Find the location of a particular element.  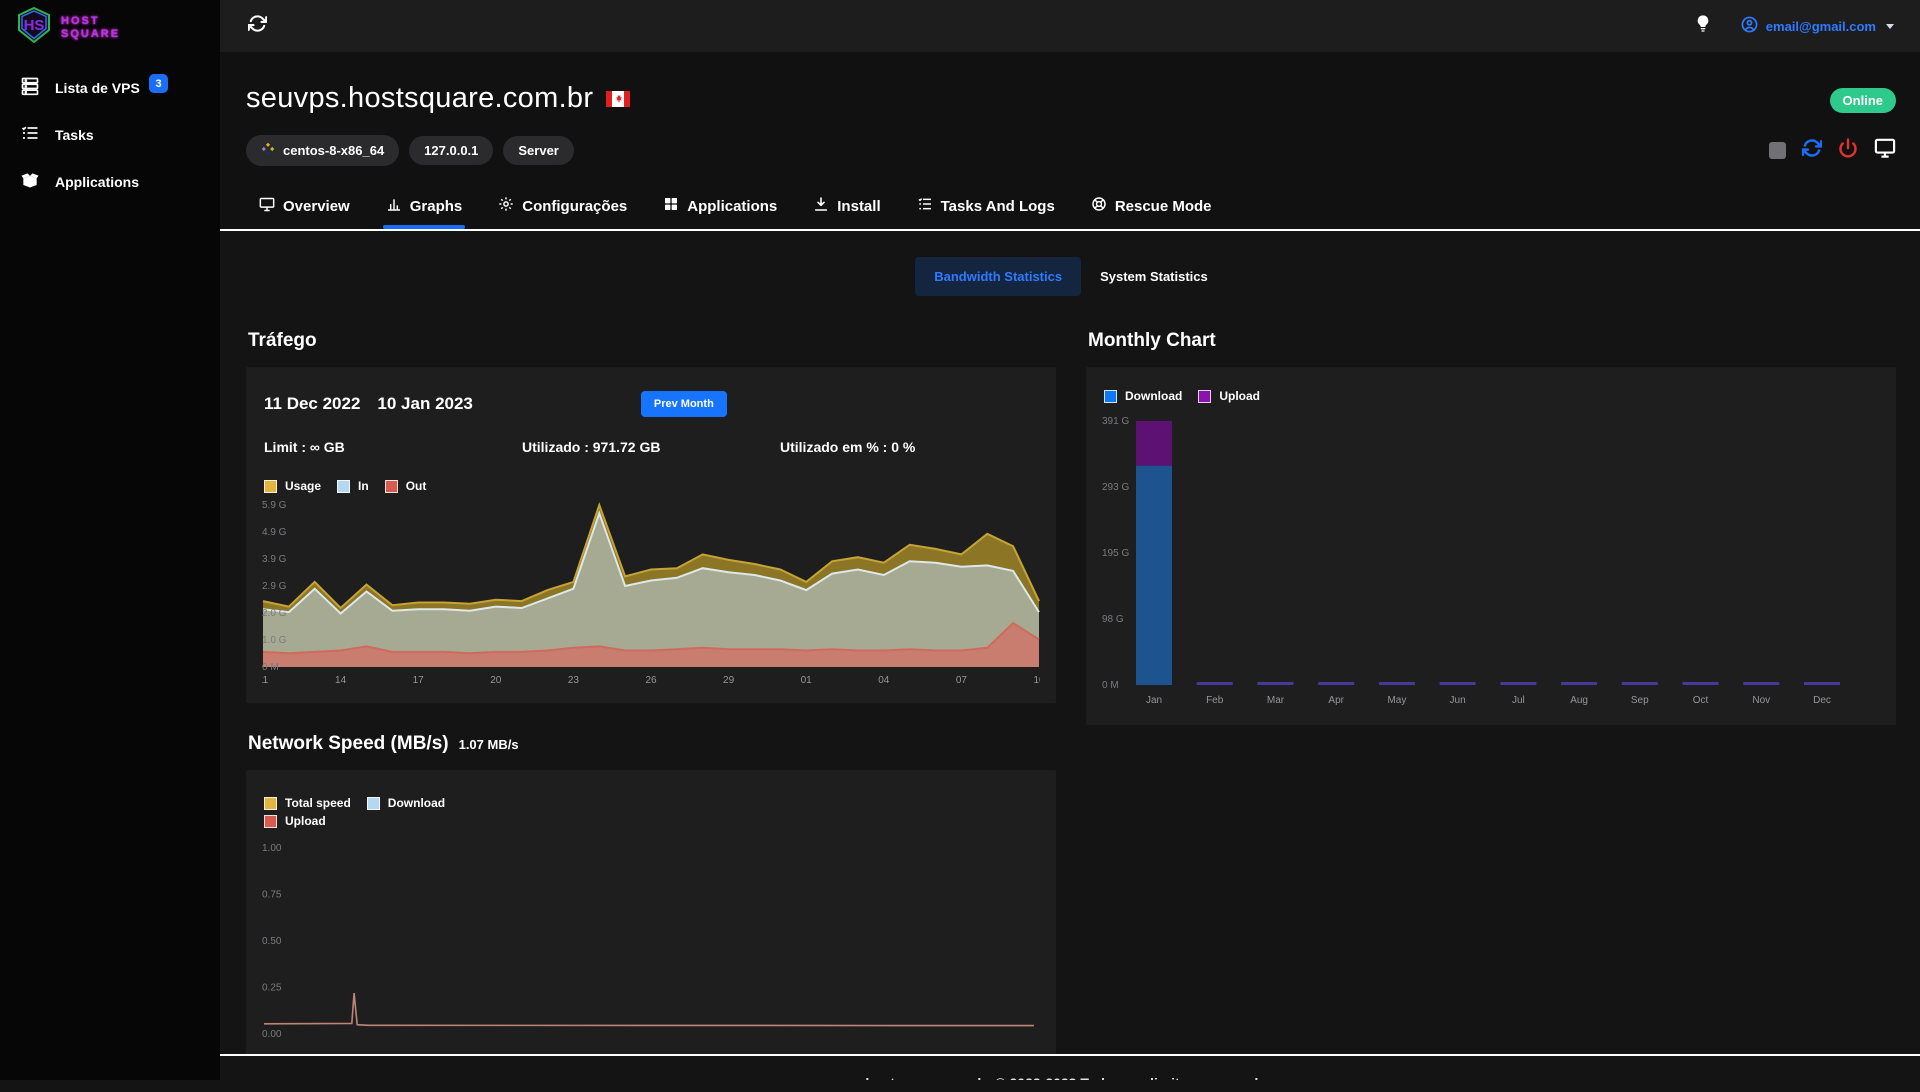

legend-upload: Upload is located at coordinates (295, 821).